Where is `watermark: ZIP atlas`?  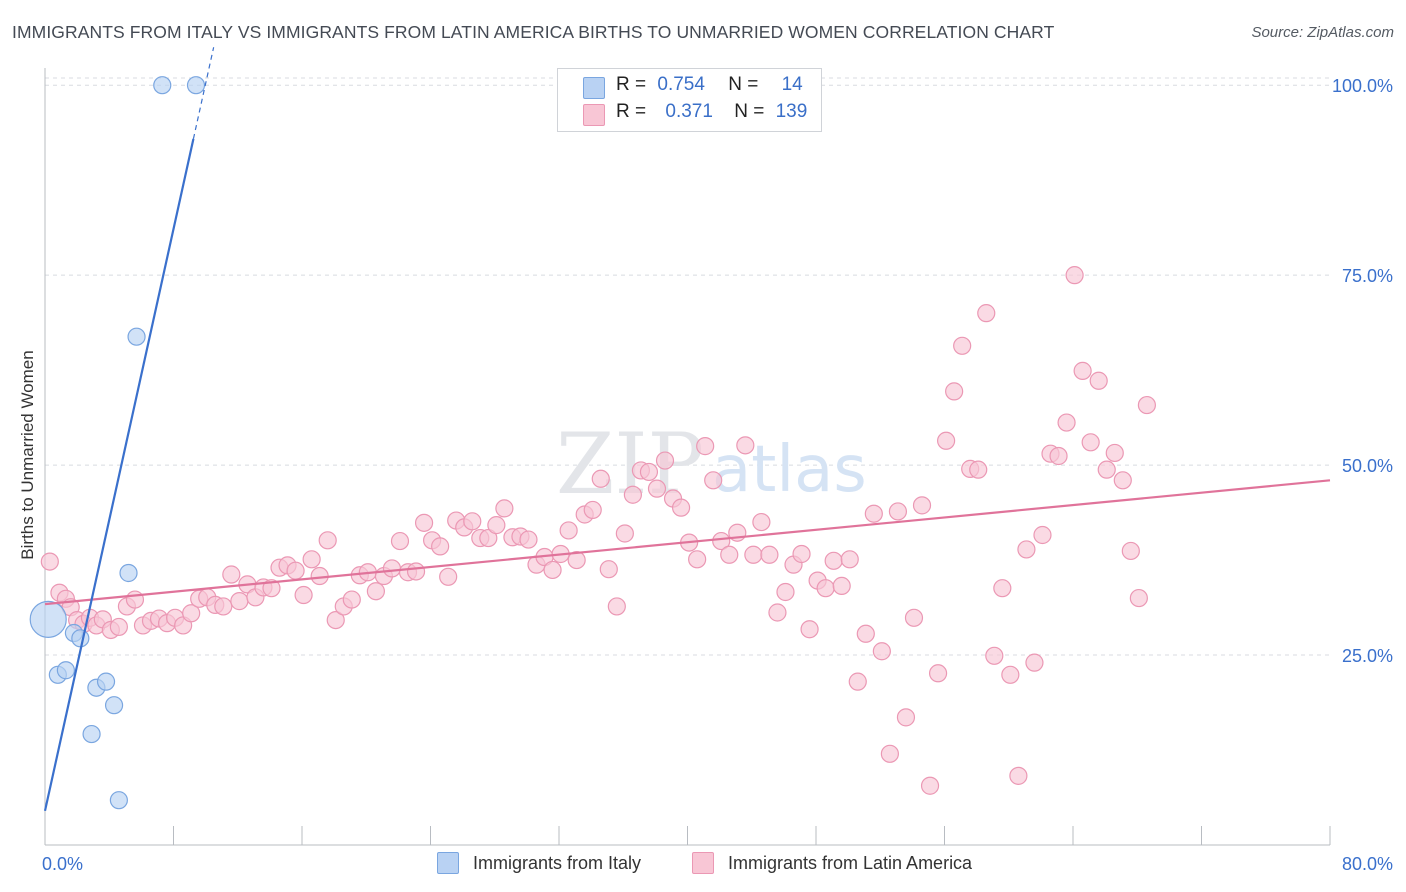
watermark: ZIP atlas is located at coordinates (711, 464).